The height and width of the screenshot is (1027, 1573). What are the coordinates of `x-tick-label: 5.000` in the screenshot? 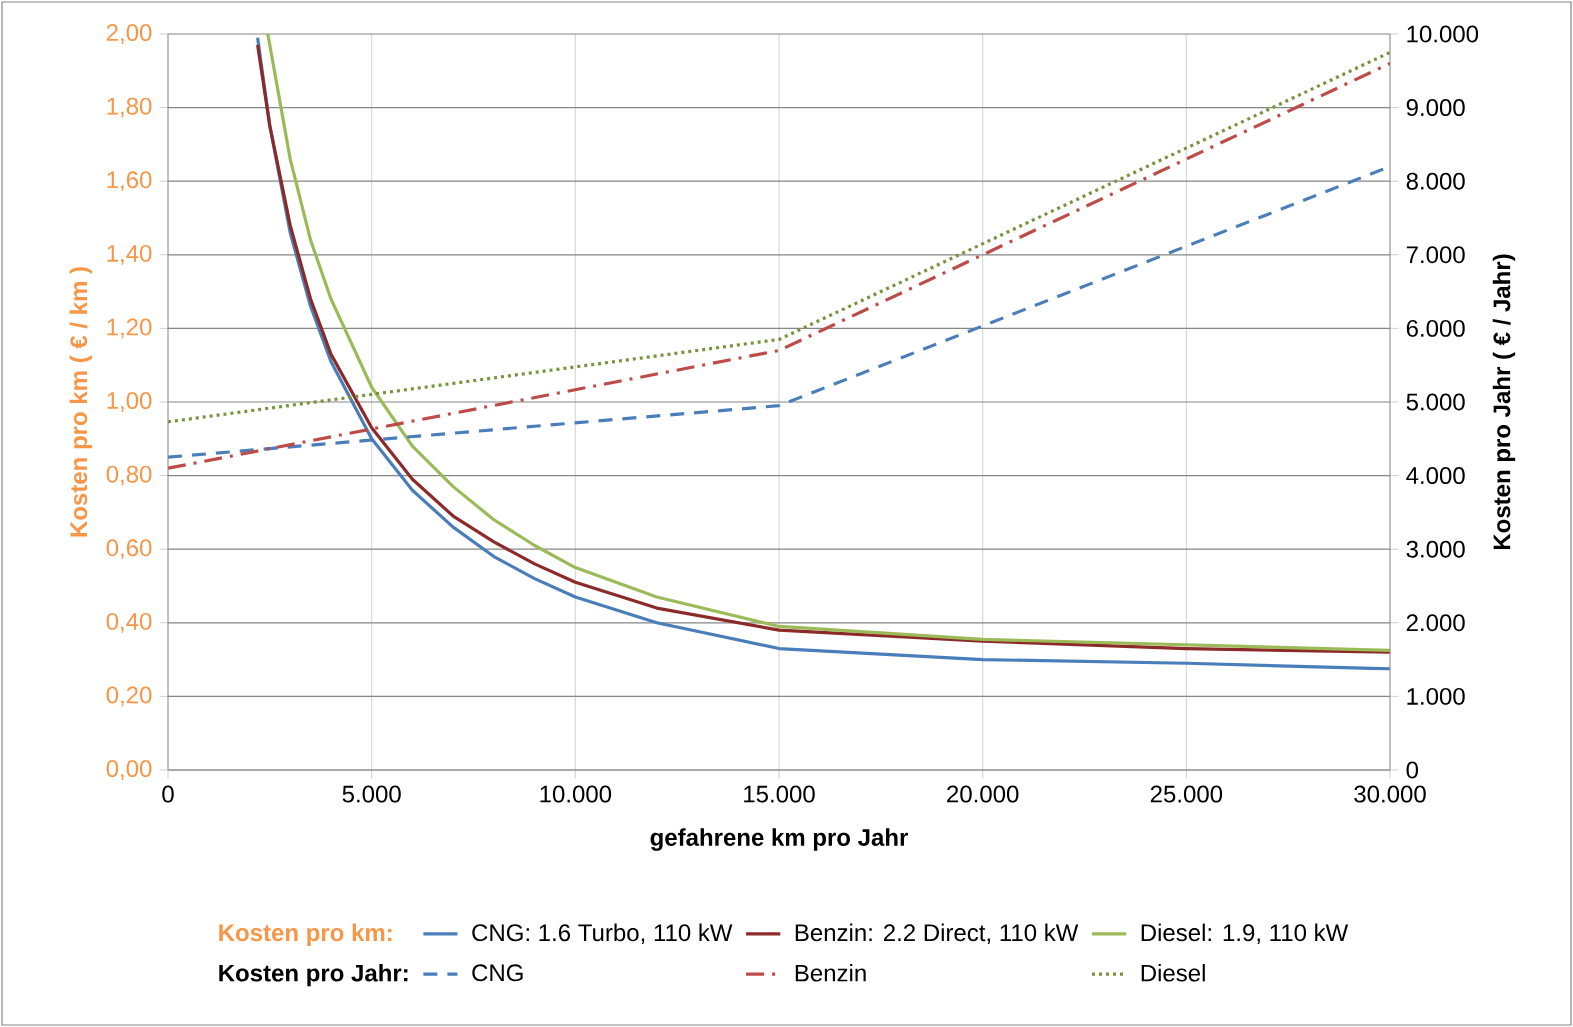 It's located at (371, 794).